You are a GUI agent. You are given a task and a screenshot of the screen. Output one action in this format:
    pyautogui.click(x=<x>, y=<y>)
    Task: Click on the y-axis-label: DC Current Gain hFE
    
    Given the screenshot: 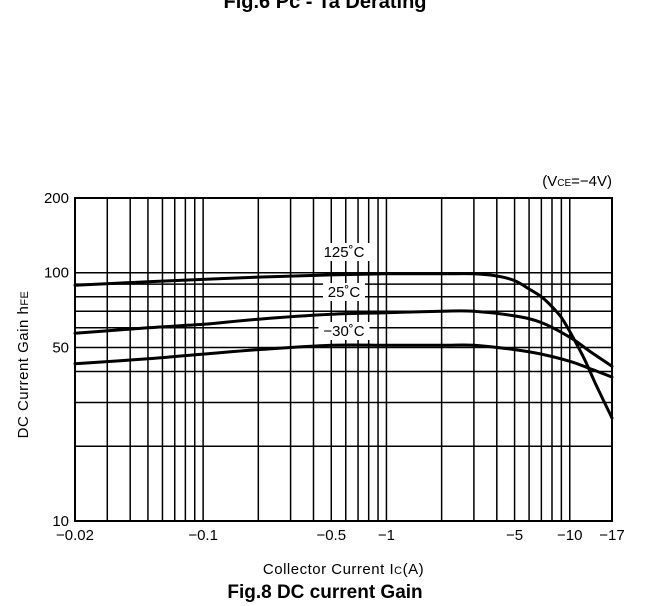 What is the action you would take?
    pyautogui.click(x=23, y=365)
    